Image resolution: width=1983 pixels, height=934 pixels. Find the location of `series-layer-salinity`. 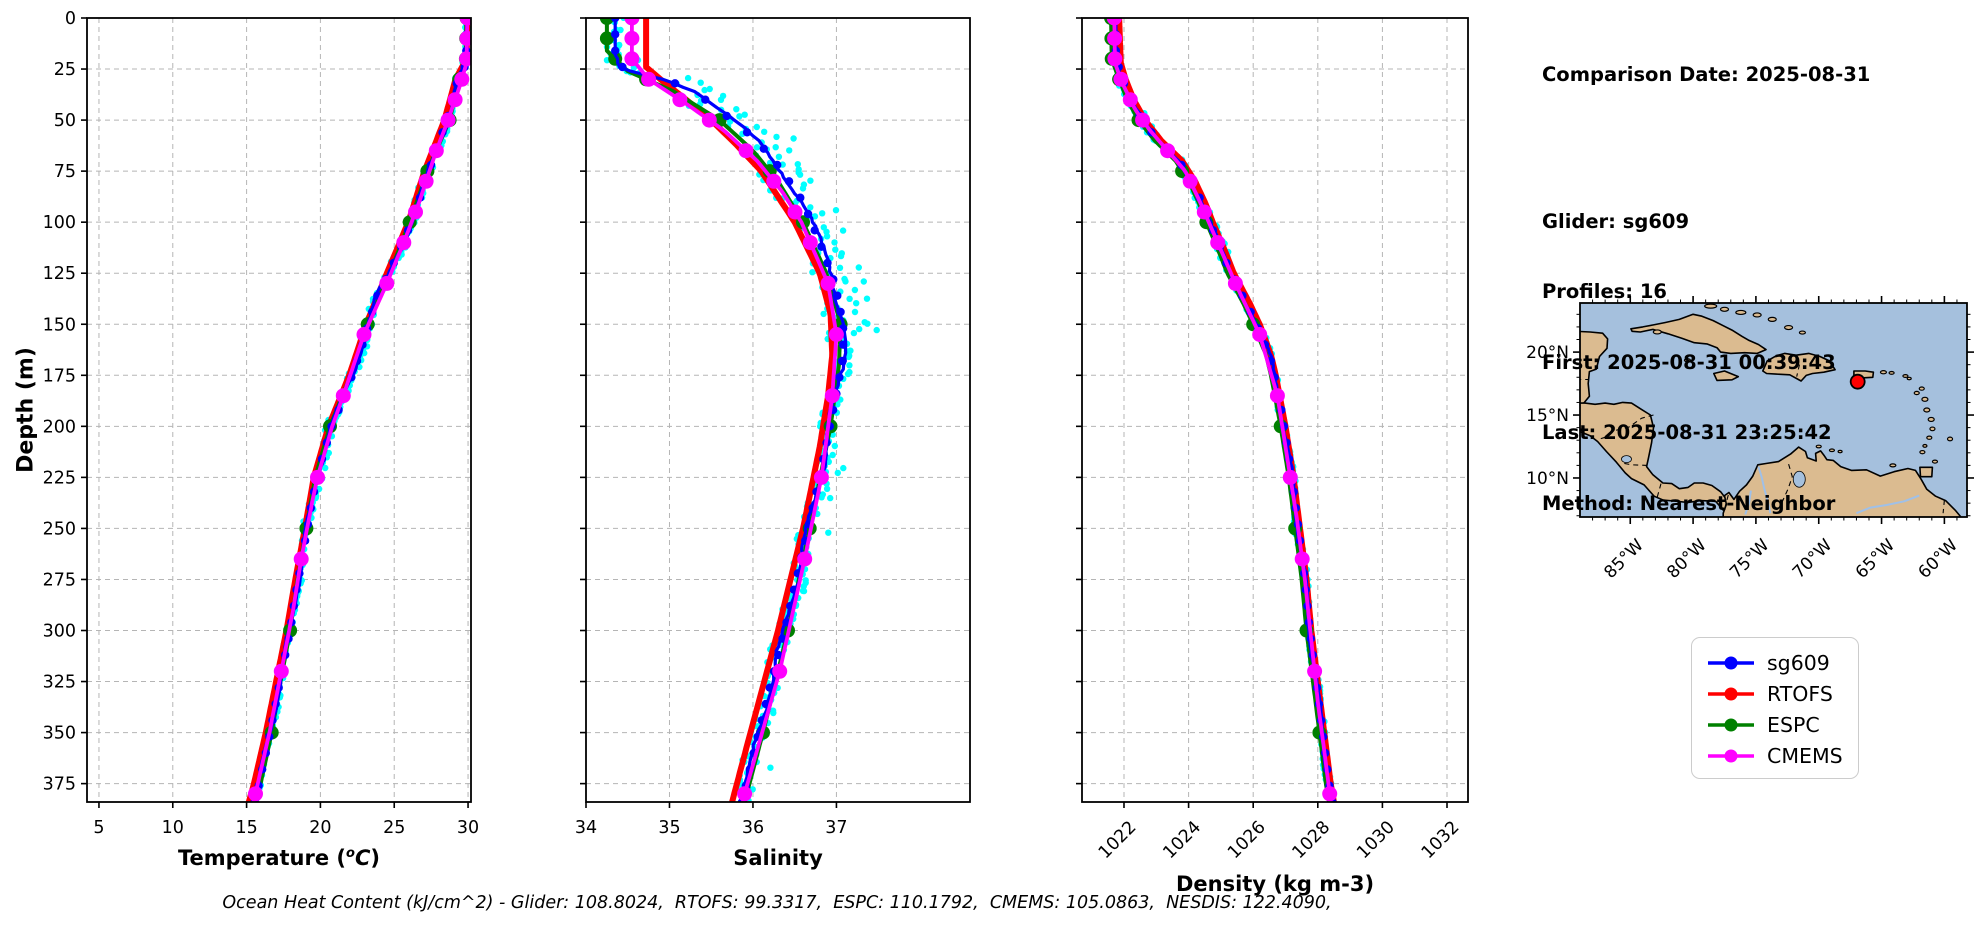

series-layer-salinity is located at coordinates (739, 410).